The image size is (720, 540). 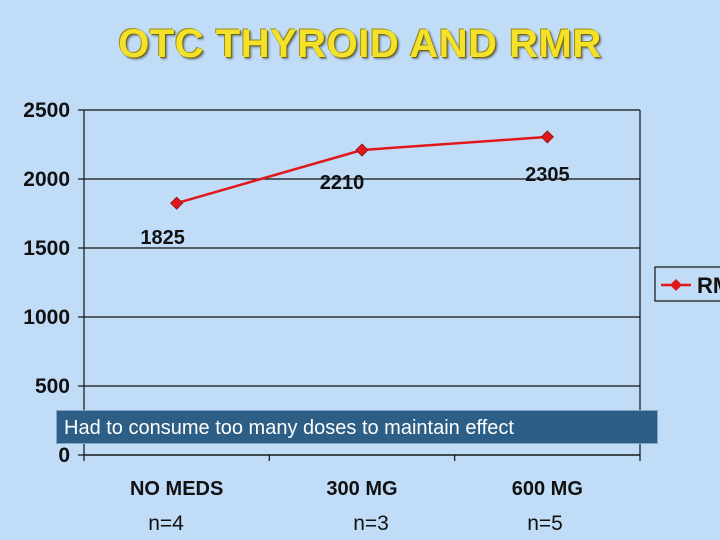 What do you see at coordinates (52, 386) in the screenshot?
I see `y-tick-label: 500` at bounding box center [52, 386].